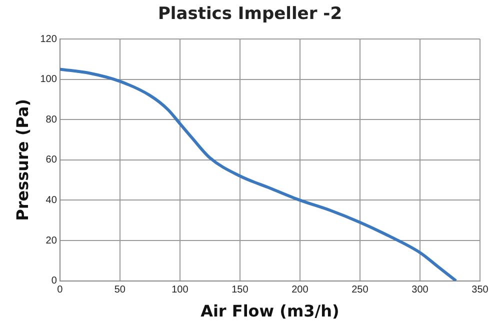 The height and width of the screenshot is (328, 500). Describe the element at coordinates (49, 80) in the screenshot. I see `y-tick-label: 100` at that location.